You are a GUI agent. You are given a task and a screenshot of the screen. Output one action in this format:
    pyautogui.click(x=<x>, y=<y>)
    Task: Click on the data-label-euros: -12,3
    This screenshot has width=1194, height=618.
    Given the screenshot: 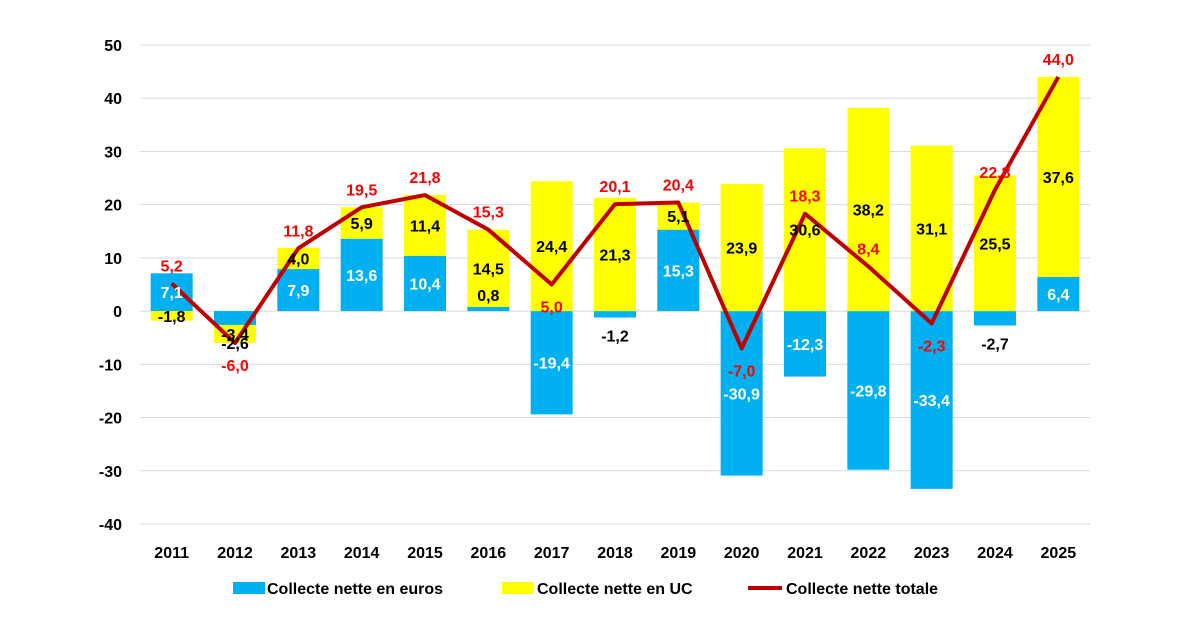 What is the action you would take?
    pyautogui.click(x=805, y=345)
    